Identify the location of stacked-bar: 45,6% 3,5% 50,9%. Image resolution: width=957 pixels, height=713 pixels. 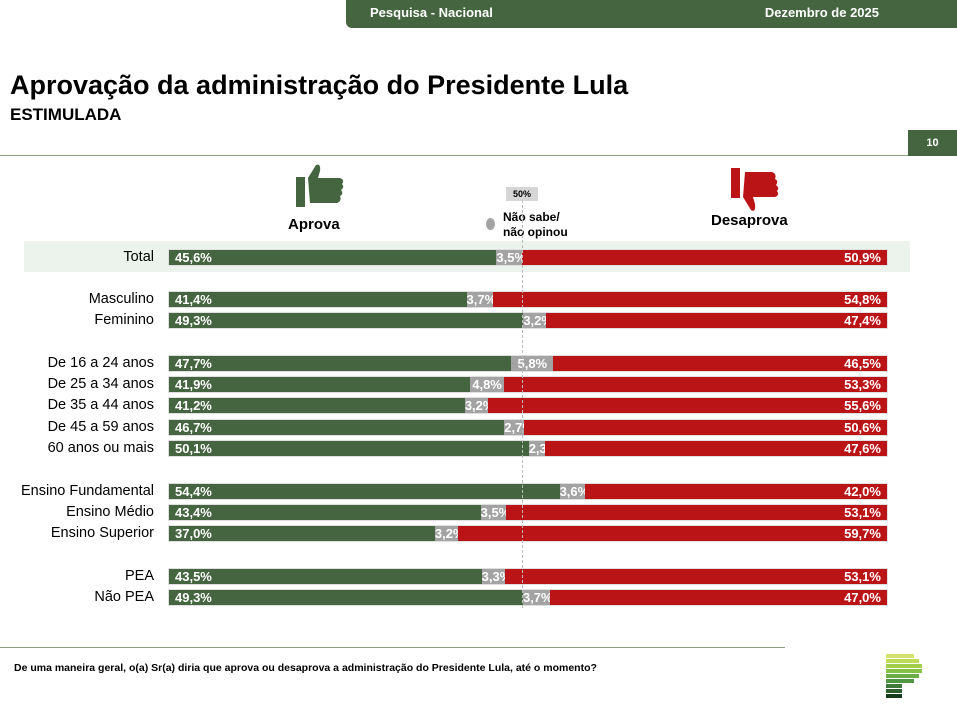
(528, 257).